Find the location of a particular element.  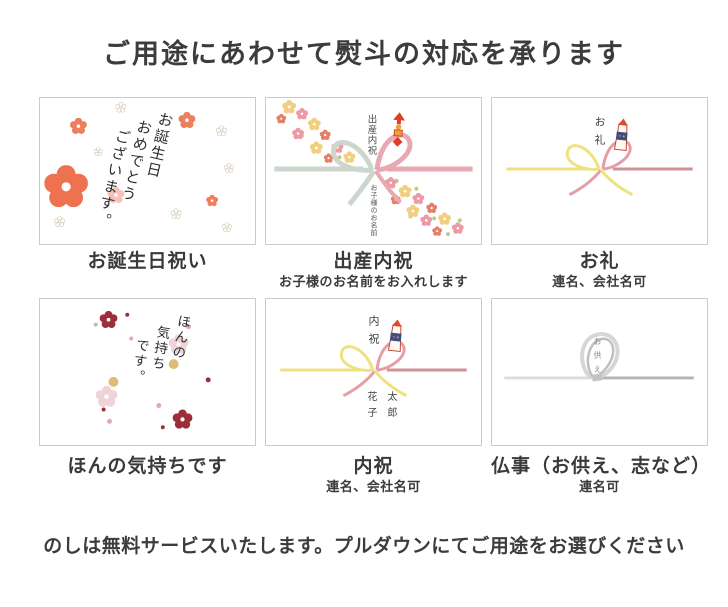

noshi-purpose-label: 出産内祝 is located at coordinates (370, 135).